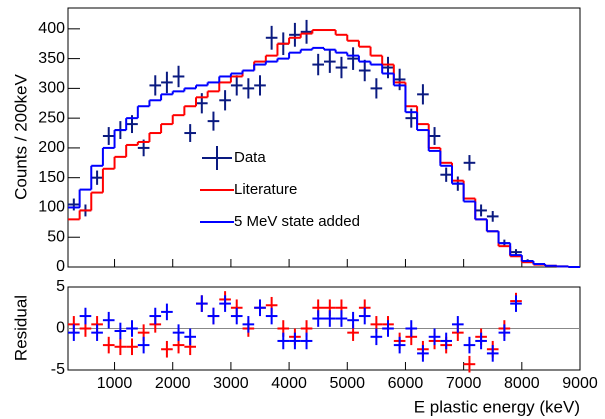 Image resolution: width=605 pixels, height=419 pixels. What do you see at coordinates (297, 221) in the screenshot?
I see `legend-label: 5 MeV state added` at bounding box center [297, 221].